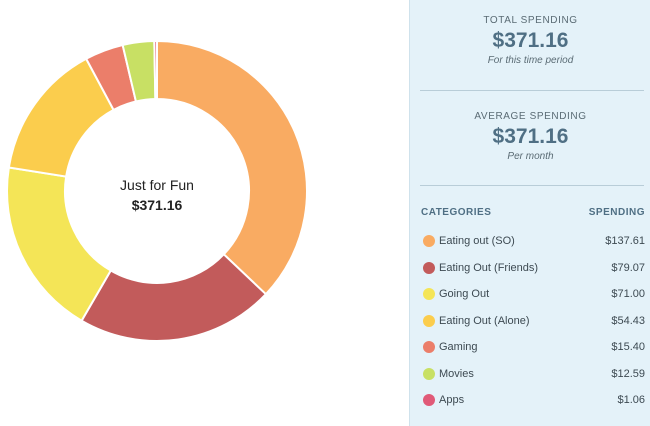 This screenshot has width=650, height=426. What do you see at coordinates (477, 241) in the screenshot?
I see `category-name: Eating out (SO)` at bounding box center [477, 241].